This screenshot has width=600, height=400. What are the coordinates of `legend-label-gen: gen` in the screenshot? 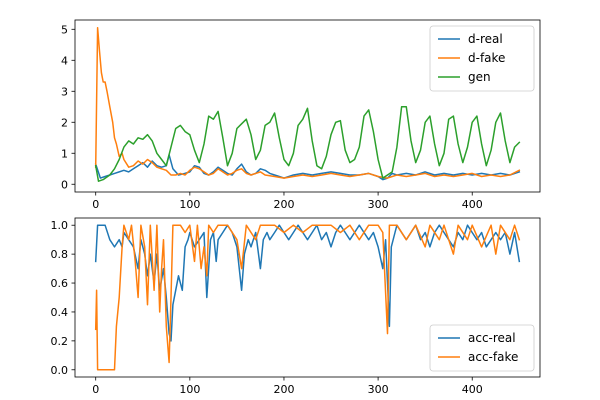 It's located at (479, 77).